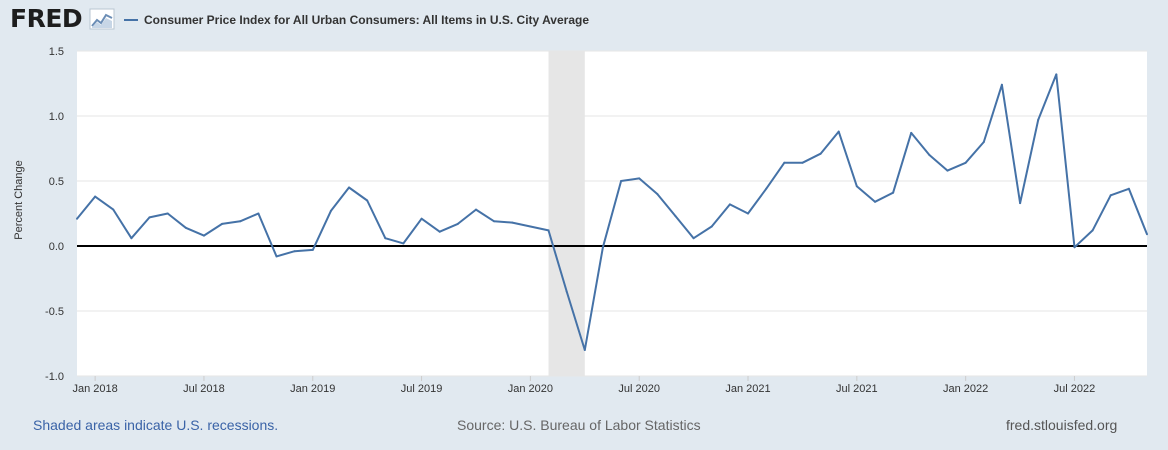 The height and width of the screenshot is (450, 1168). I want to click on x-tick-label: Jul 2019, so click(422, 389).